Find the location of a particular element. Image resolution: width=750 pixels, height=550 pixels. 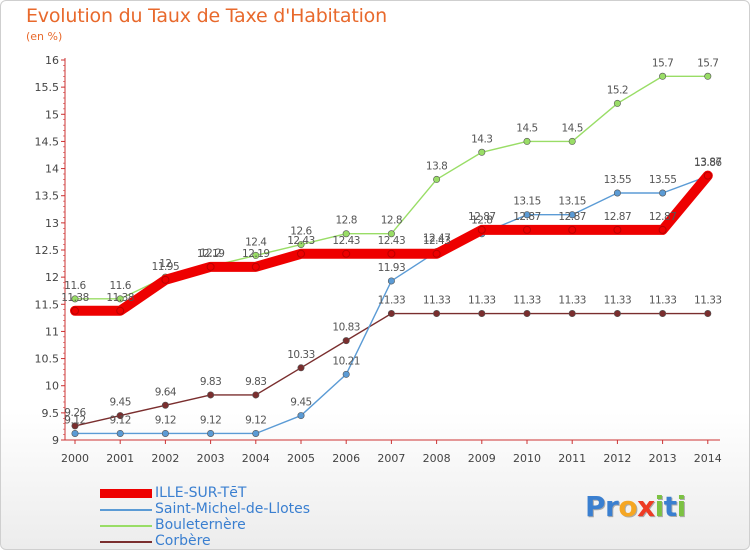

x-tick-label: 2008 is located at coordinates (437, 458).